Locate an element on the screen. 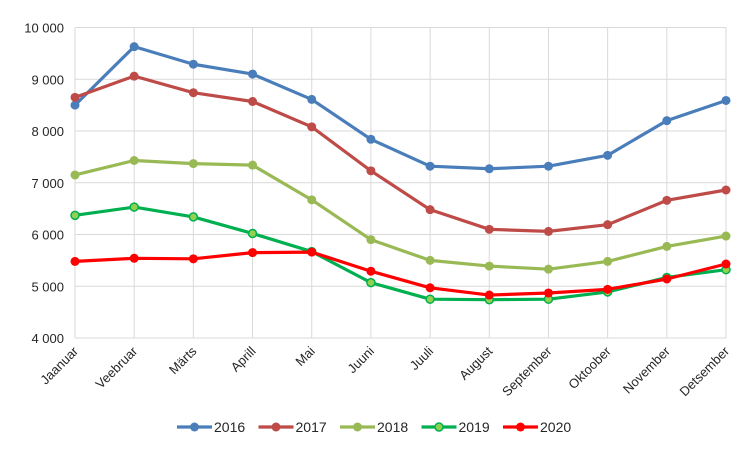 The width and height of the screenshot is (739, 452). series-2020 is located at coordinates (400, 273).